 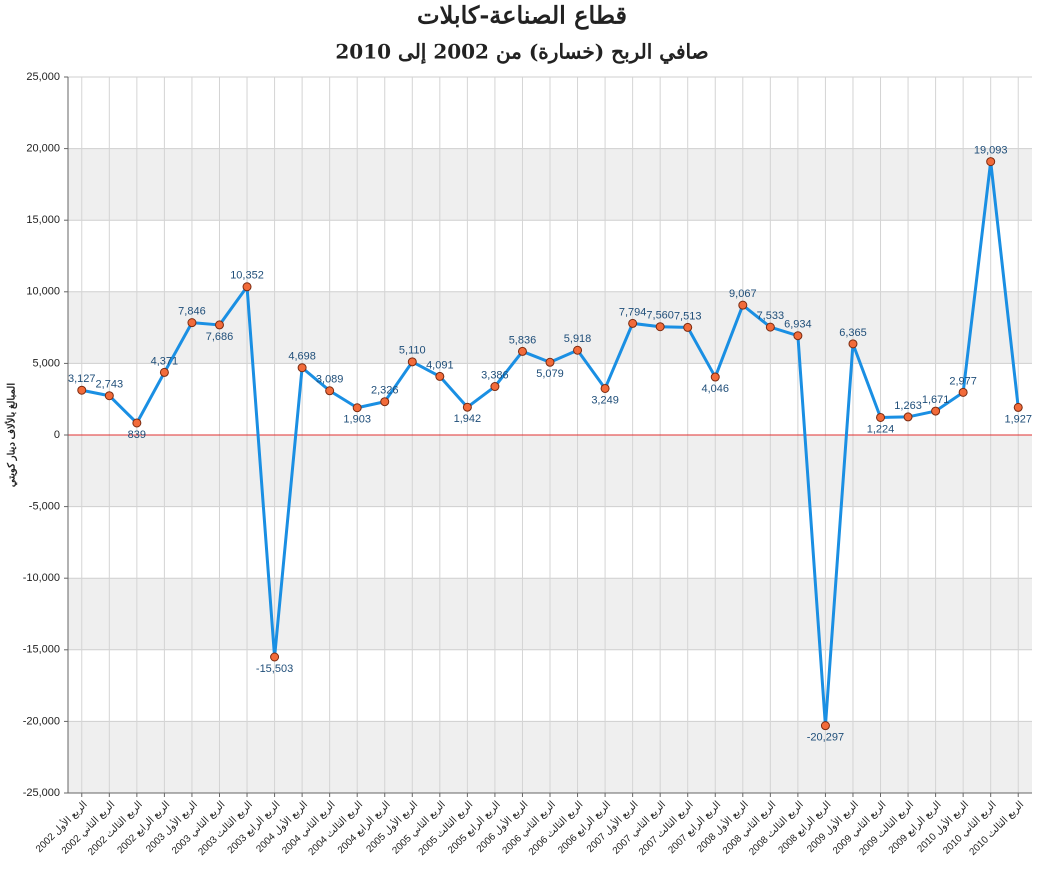 What do you see at coordinates (908, 406) in the screenshot?
I see `data-label: 1,263` at bounding box center [908, 406].